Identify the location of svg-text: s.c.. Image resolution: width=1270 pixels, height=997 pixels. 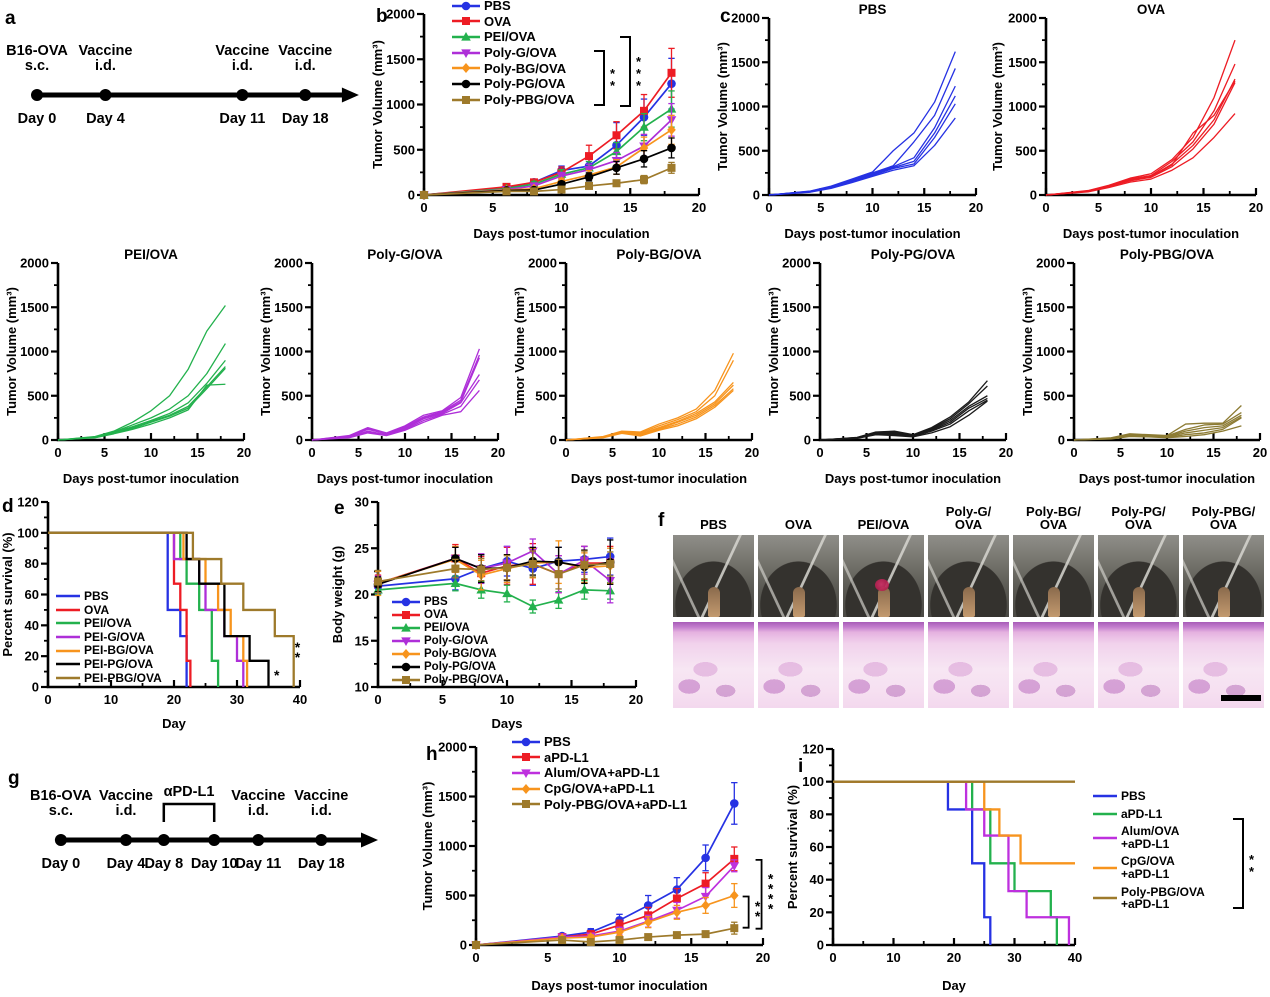
(37, 66).